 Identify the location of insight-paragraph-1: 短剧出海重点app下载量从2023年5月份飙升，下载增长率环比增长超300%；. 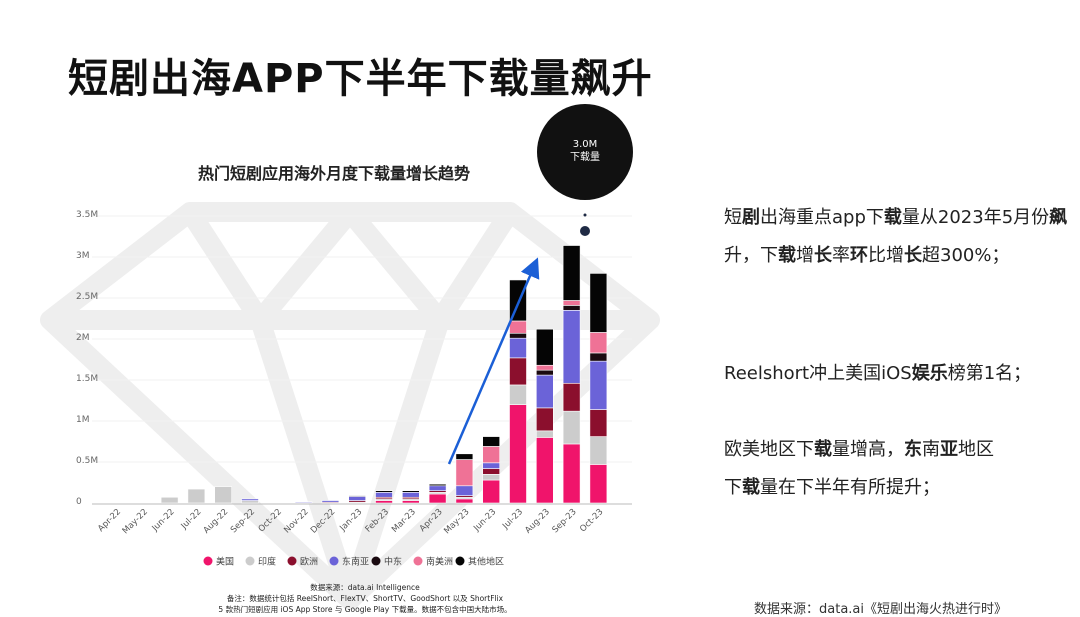
(896, 237).